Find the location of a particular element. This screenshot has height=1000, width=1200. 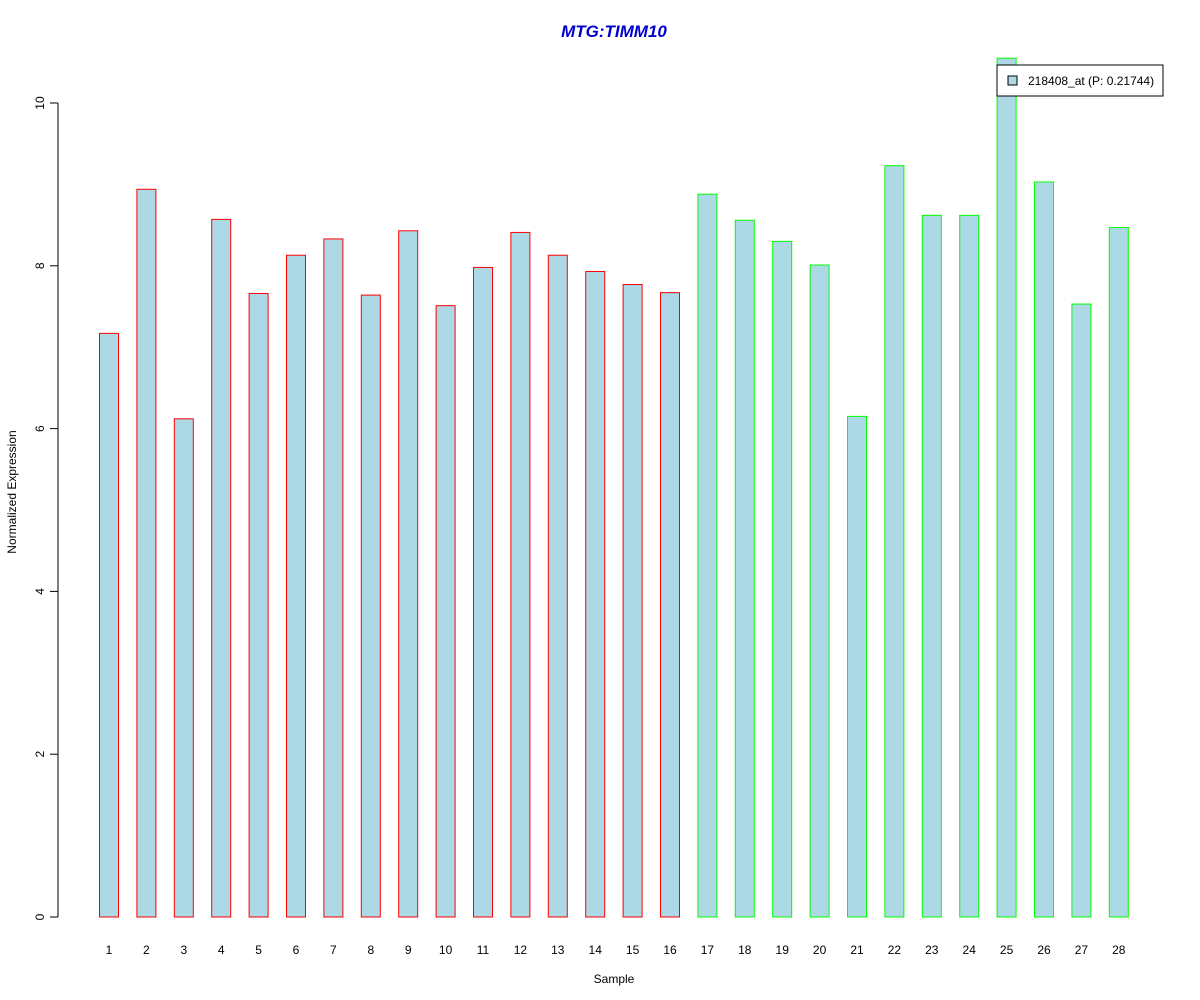

x-tick-label: 16 is located at coordinates (670, 950).